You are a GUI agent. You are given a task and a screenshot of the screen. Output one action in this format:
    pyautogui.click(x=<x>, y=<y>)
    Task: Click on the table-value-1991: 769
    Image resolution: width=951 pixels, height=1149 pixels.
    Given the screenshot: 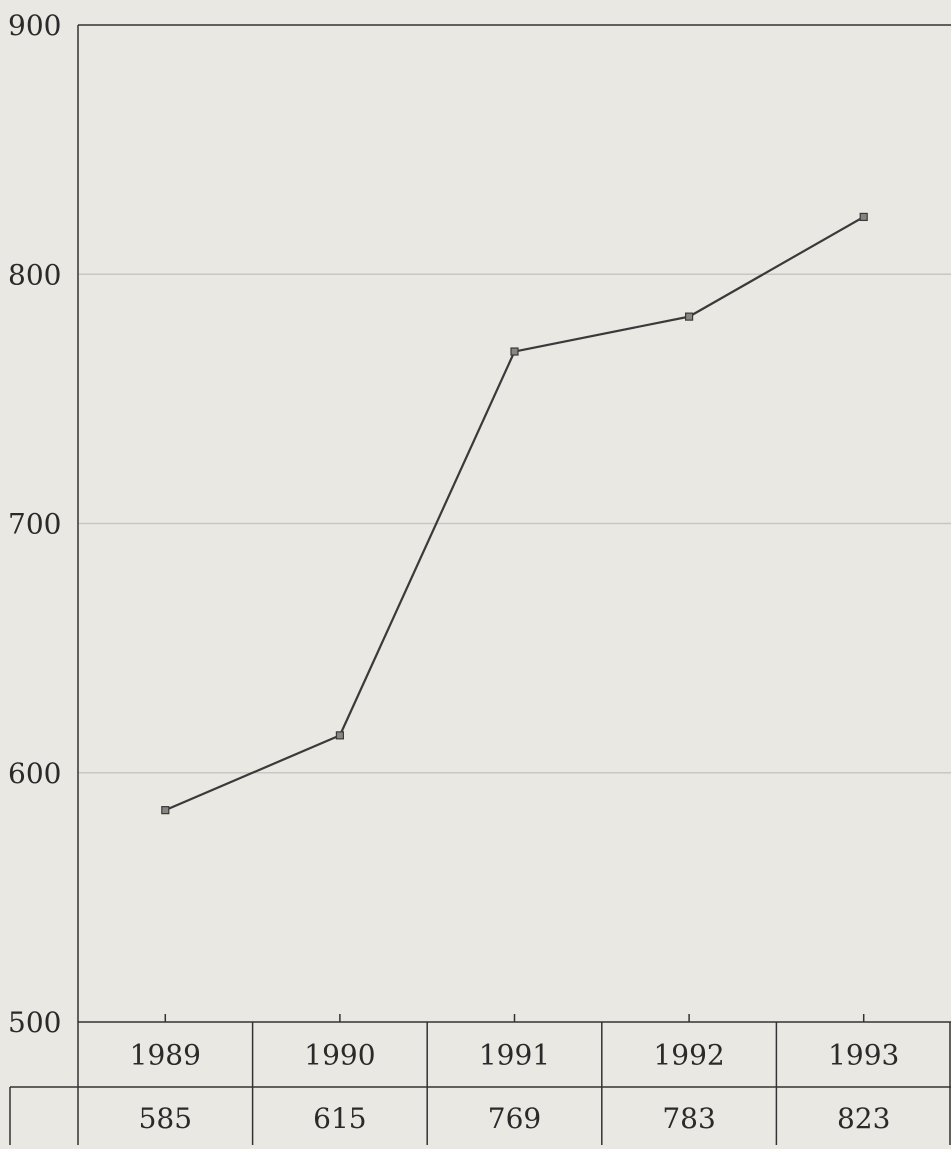 What is the action you would take?
    pyautogui.click(x=514, y=1118)
    